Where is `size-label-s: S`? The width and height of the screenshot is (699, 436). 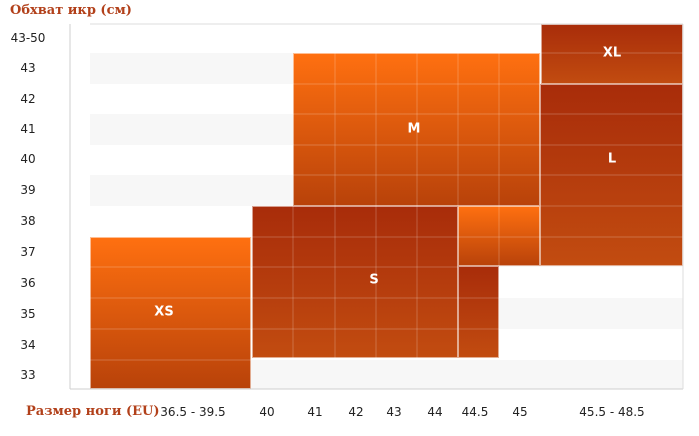
size-label-s: S is located at coordinates (374, 280).